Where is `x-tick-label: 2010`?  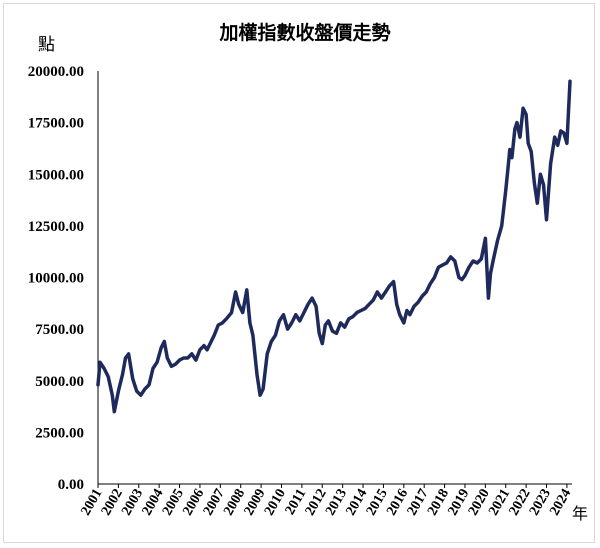 x-tick-label: 2010 is located at coordinates (275, 503).